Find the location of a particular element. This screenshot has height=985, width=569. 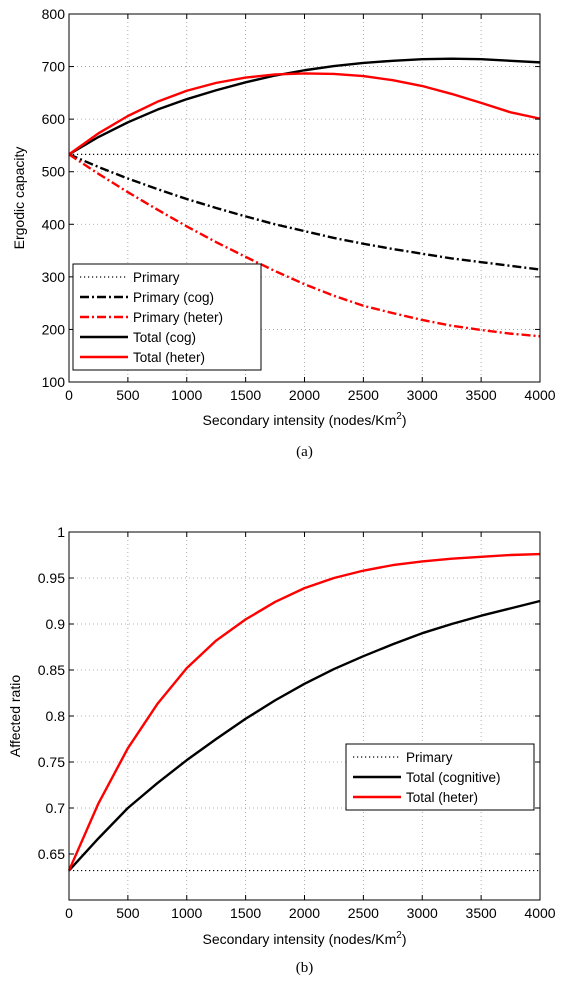

y-tick-label: 500 is located at coordinates (54, 172).